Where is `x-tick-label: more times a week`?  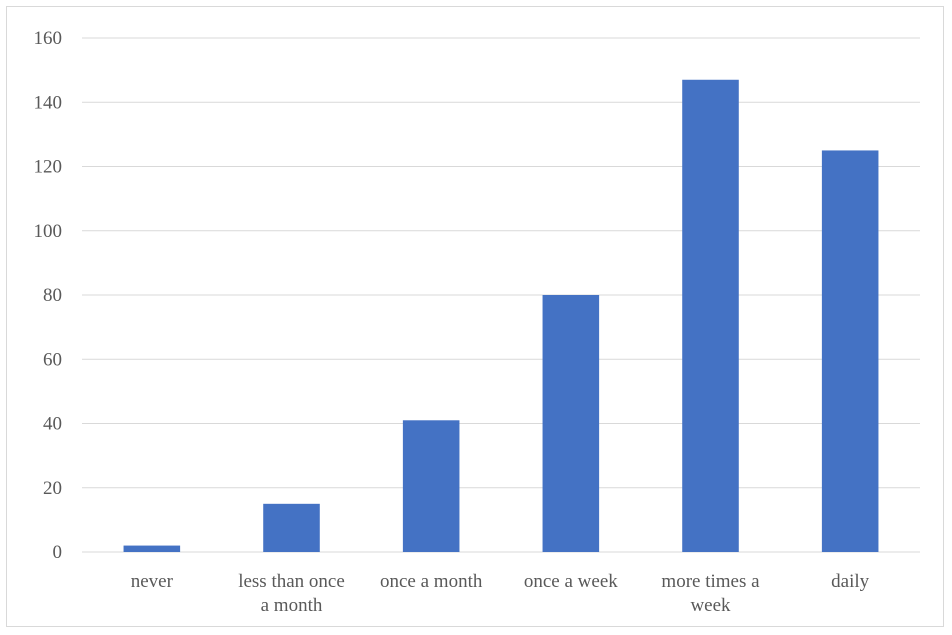 x-tick-label: more times a week is located at coordinates (710, 593).